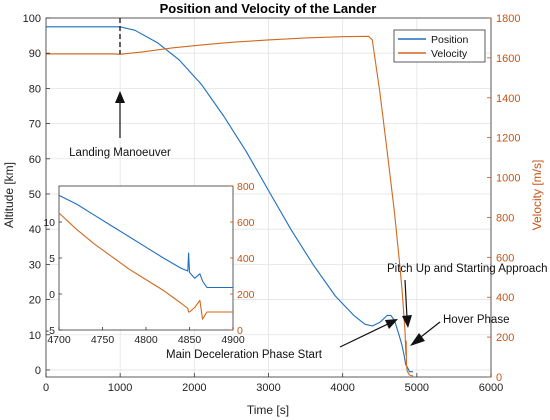 The image size is (550, 420). I want to click on legend-label-velocity: Velocity, so click(449, 54).